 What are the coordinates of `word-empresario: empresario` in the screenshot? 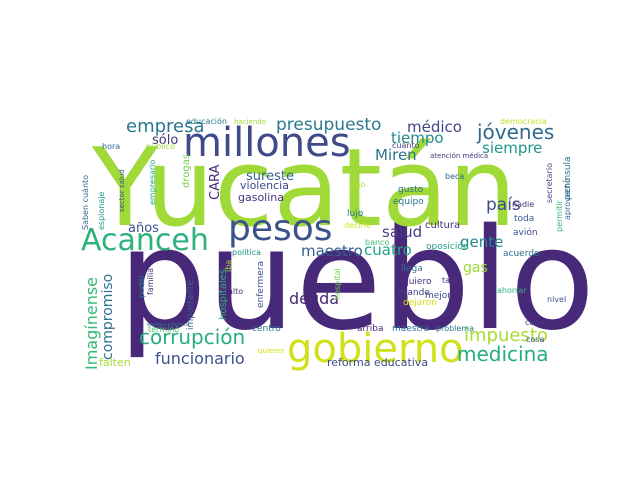 It's located at (152, 182).